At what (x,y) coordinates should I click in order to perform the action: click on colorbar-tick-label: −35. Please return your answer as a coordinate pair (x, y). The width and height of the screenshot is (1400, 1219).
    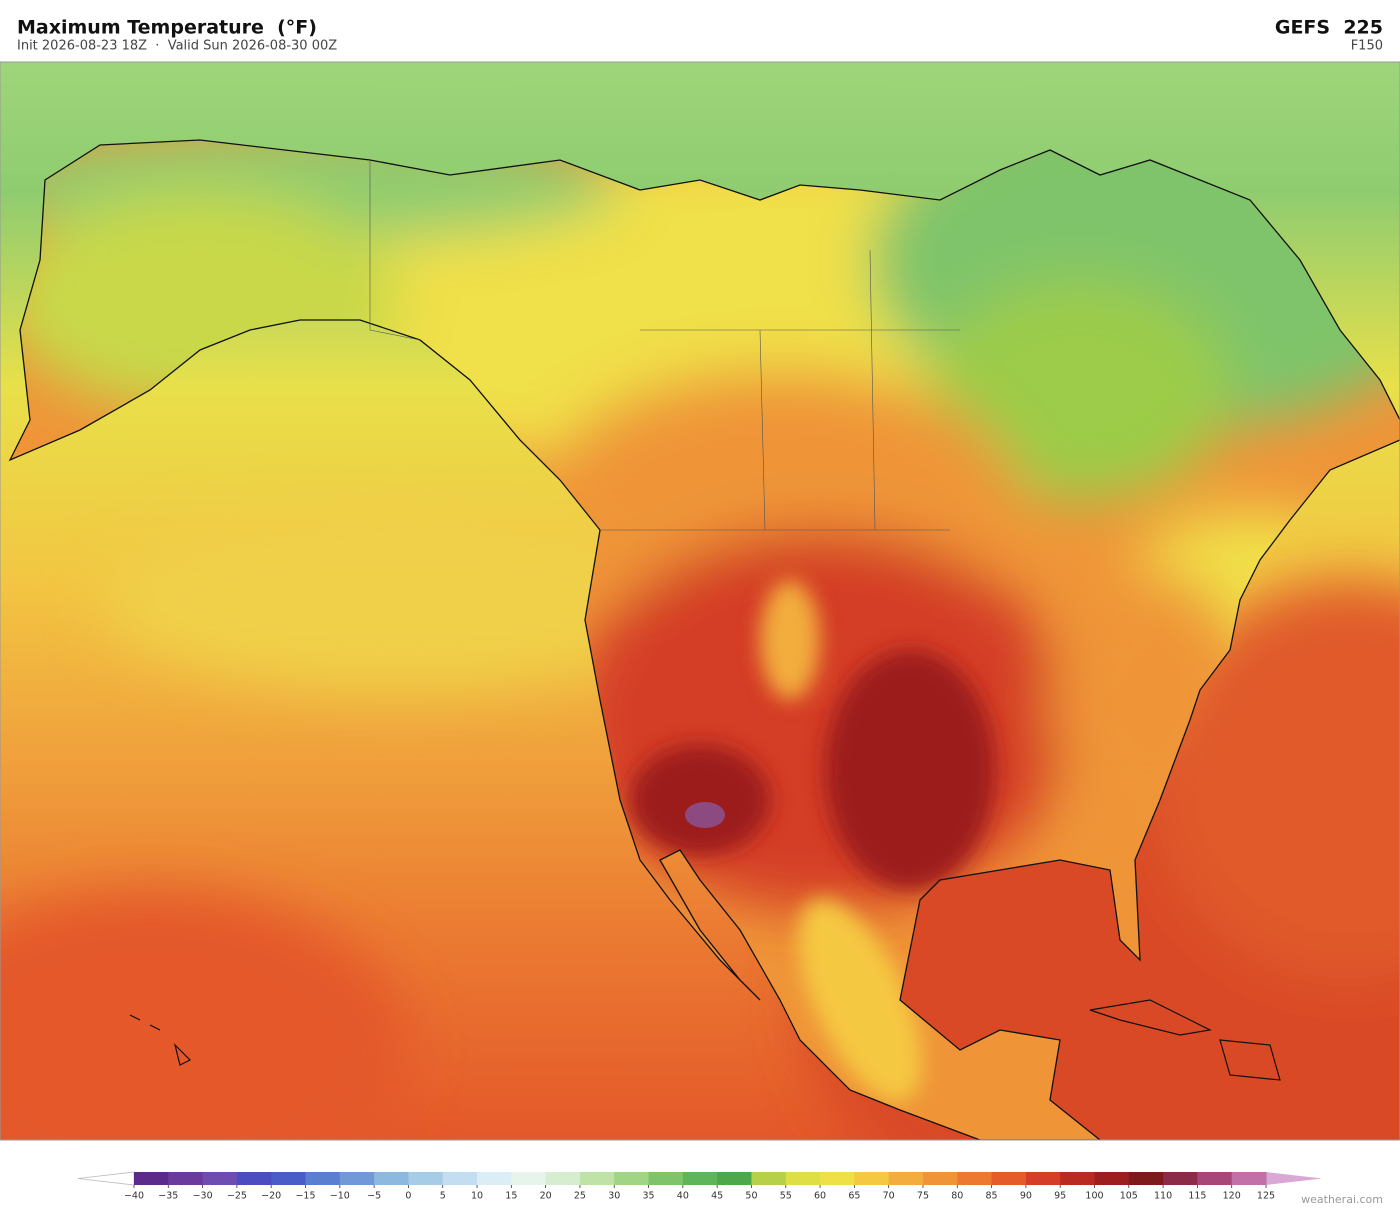
    Looking at the image, I should click on (168, 1196).